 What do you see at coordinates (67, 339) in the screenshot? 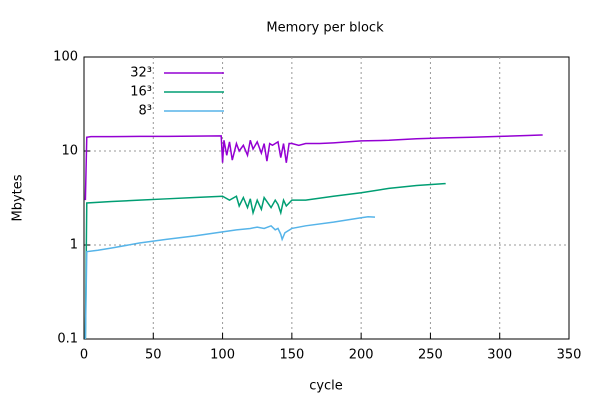
I see `y-tick-label: 0.1` at bounding box center [67, 339].